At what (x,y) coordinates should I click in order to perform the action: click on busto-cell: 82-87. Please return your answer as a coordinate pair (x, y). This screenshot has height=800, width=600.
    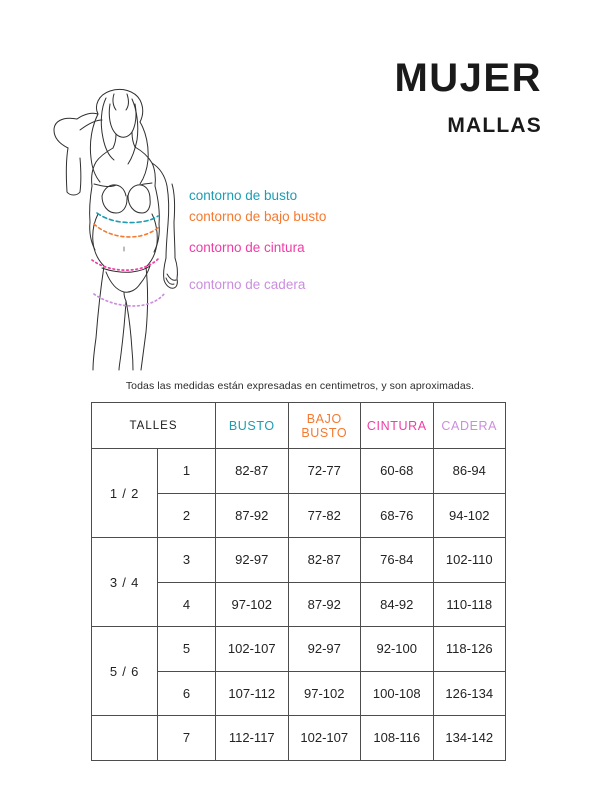
    Looking at the image, I should click on (252, 471).